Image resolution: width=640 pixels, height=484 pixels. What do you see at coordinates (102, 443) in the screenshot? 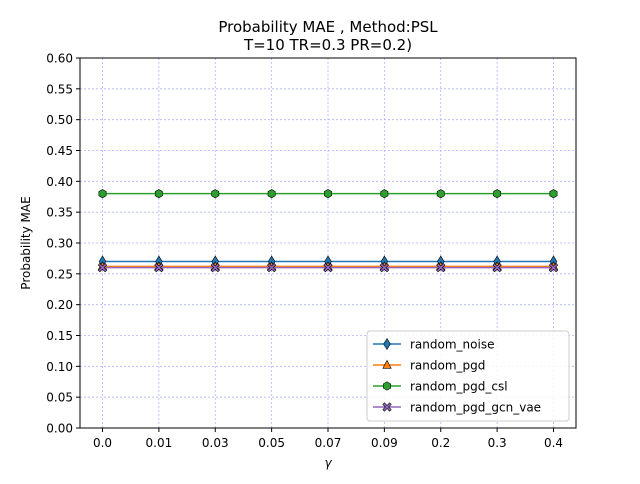
I see `x-tick-label: 0.0` at bounding box center [102, 443].